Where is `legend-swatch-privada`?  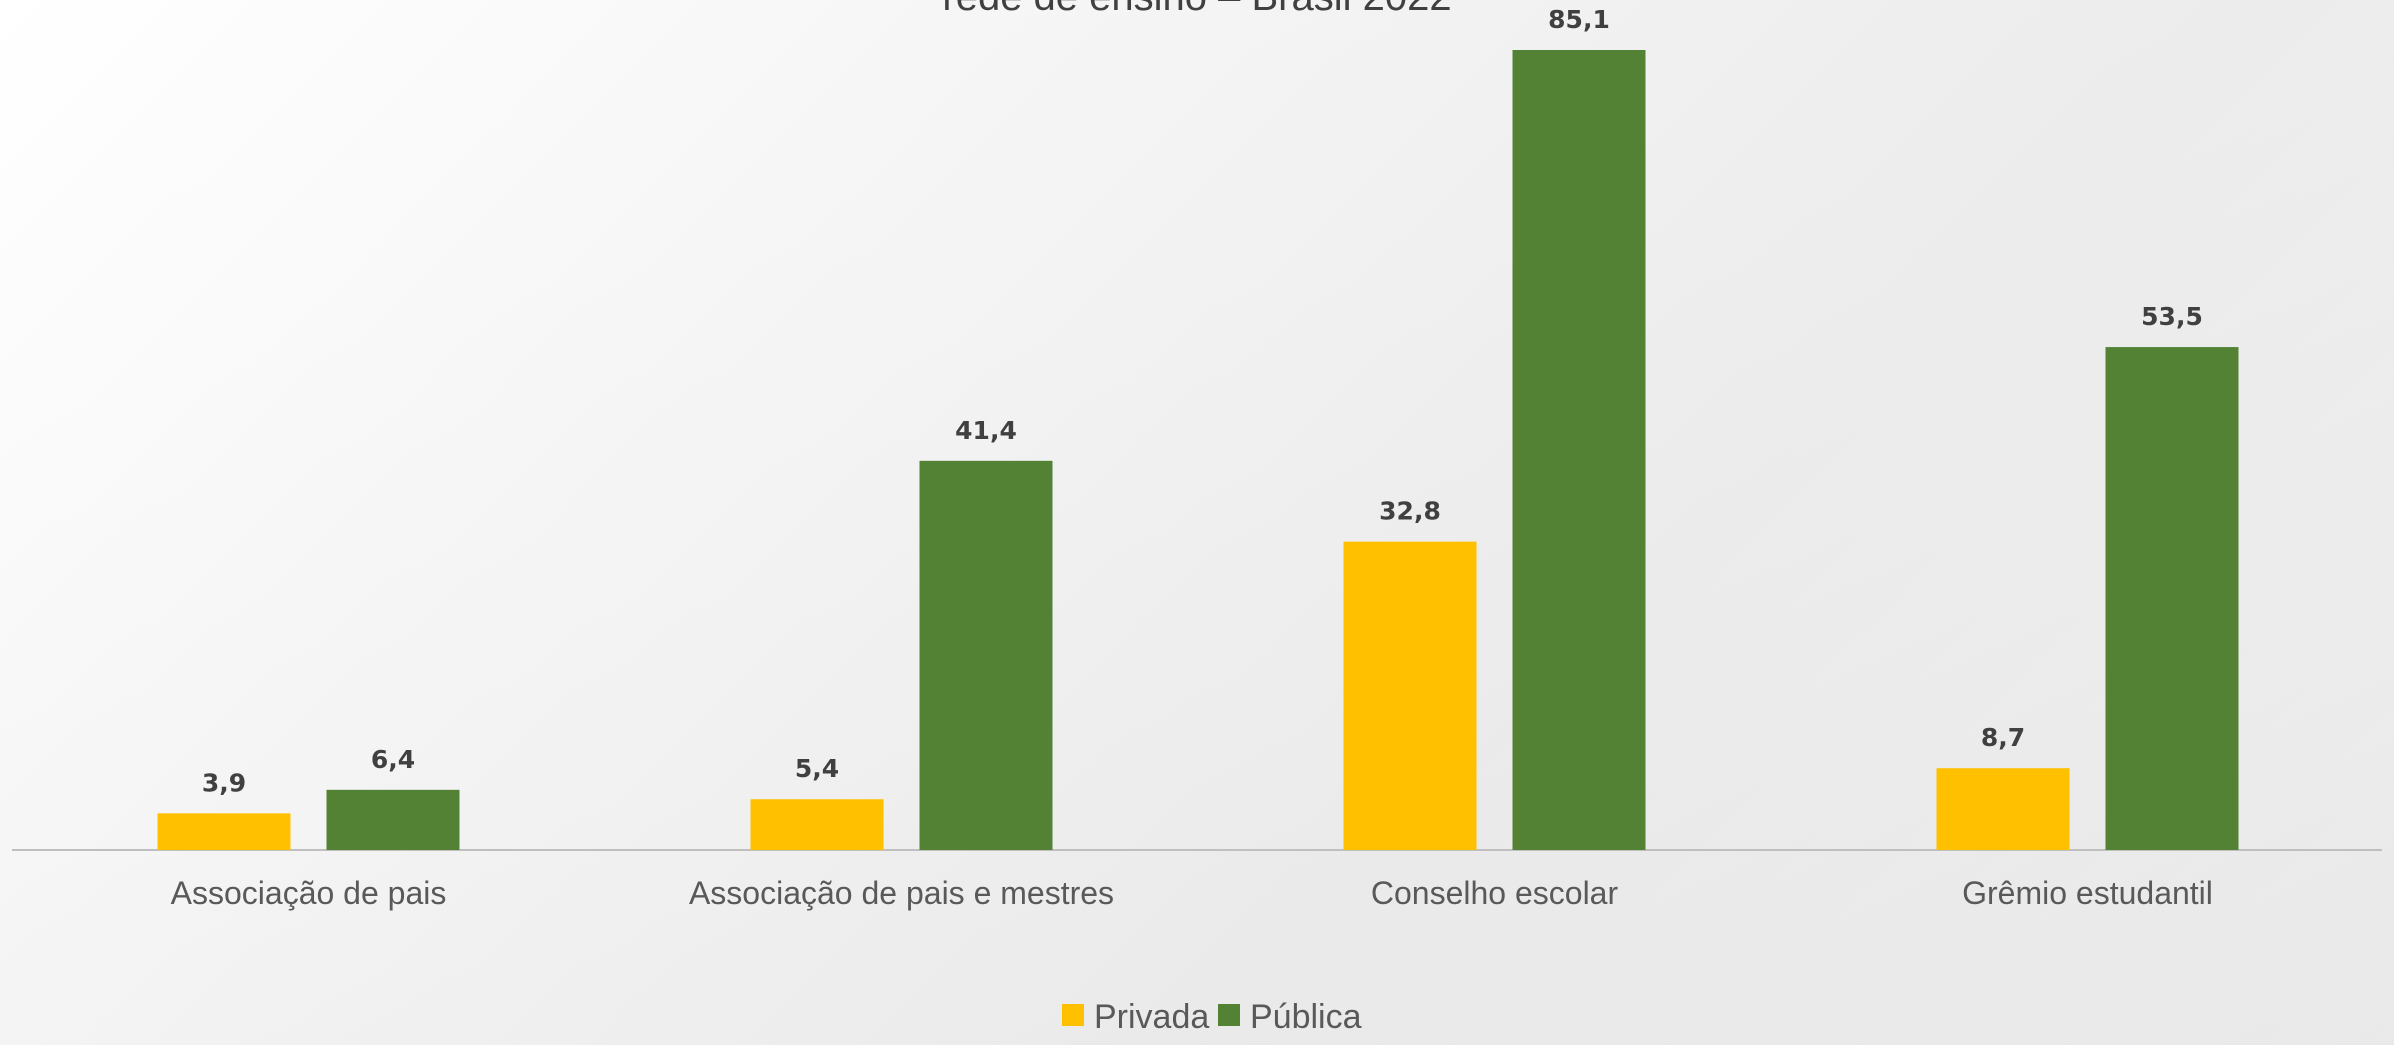 legend-swatch-privada is located at coordinates (1073, 1015).